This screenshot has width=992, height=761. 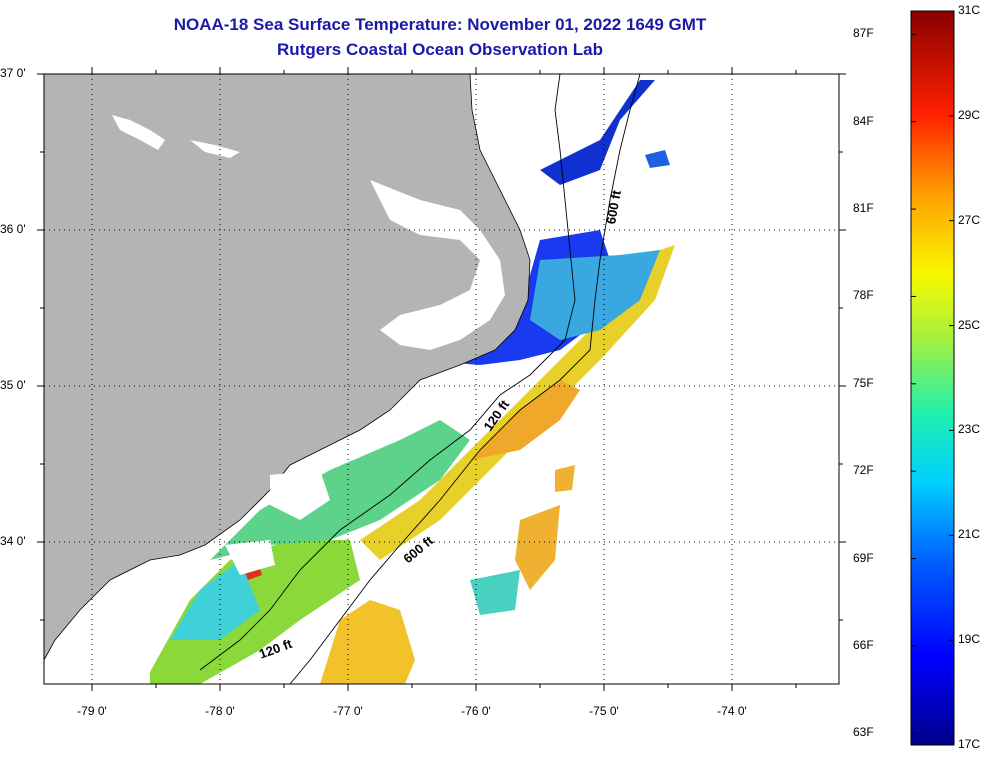 I want to click on sst-patch-blue-north, so click(x=597, y=132).